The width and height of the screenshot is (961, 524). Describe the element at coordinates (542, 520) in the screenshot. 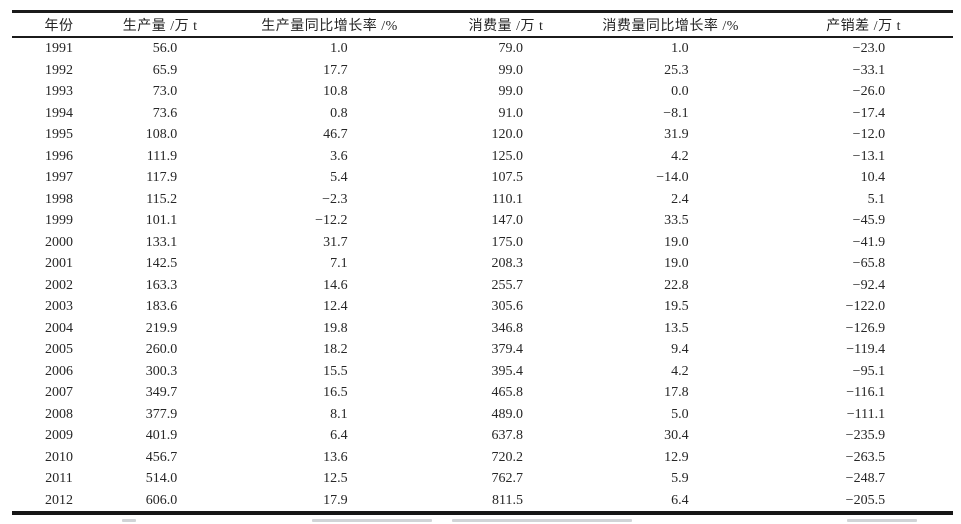

I see `caption-fragment` at that location.